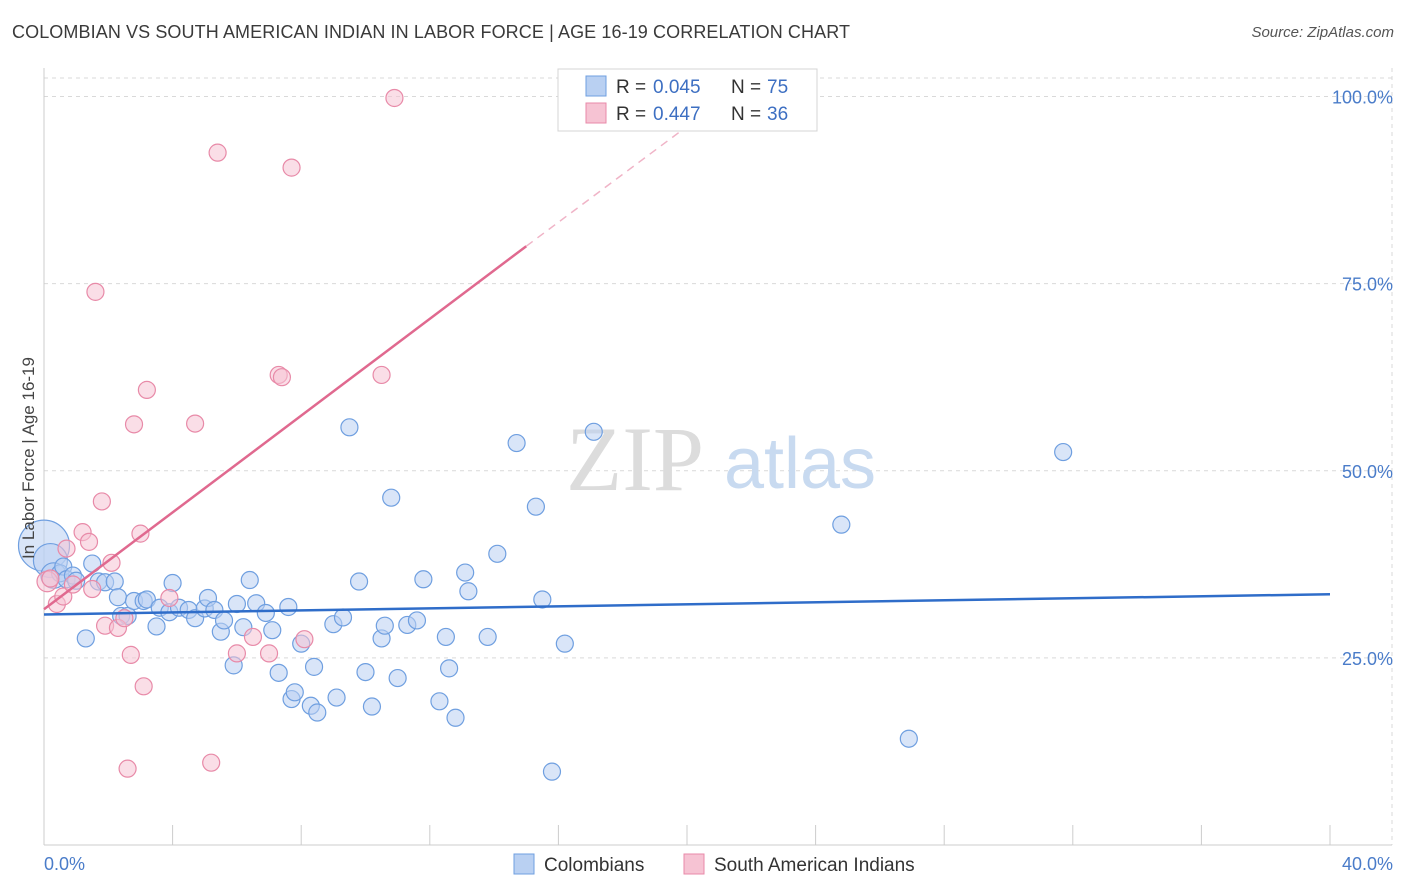 This screenshot has width=1406, height=892. What do you see at coordinates (1367, 659) in the screenshot?
I see `y-tick-label: 25.0%` at bounding box center [1367, 659].